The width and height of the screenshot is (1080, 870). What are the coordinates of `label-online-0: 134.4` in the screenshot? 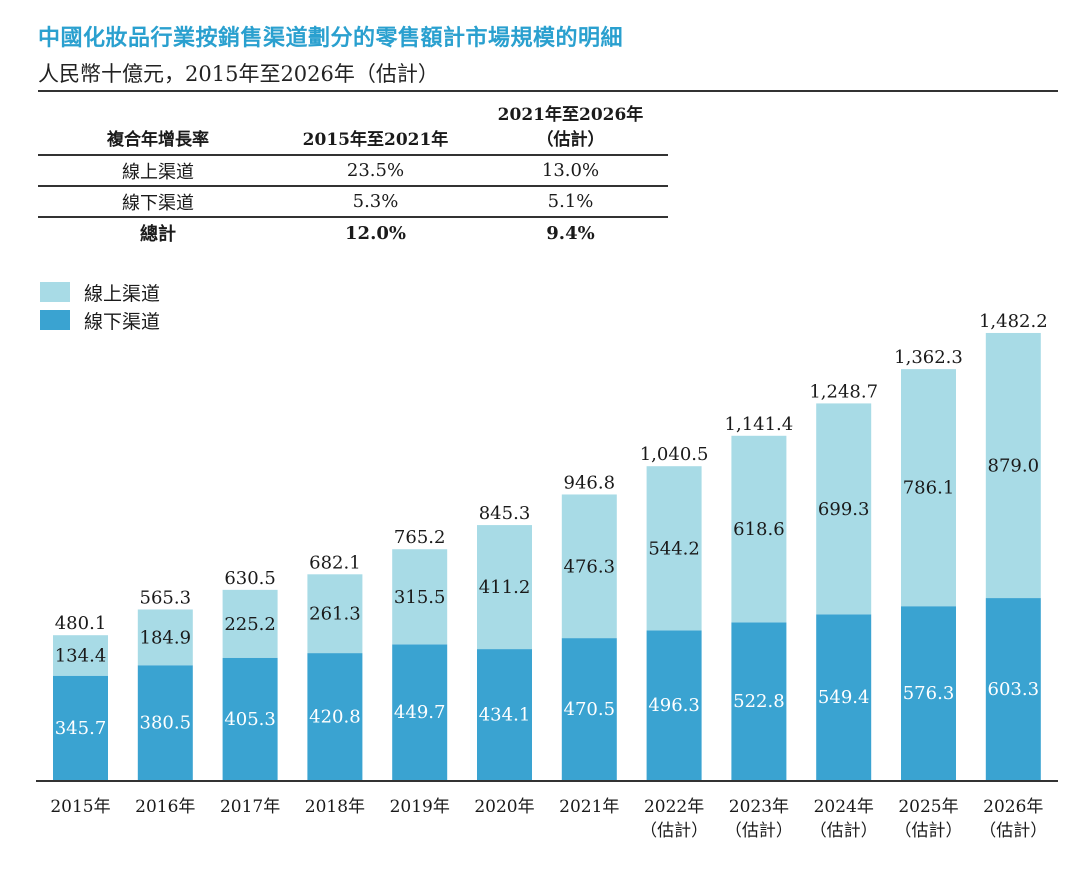 It's located at (81, 655).